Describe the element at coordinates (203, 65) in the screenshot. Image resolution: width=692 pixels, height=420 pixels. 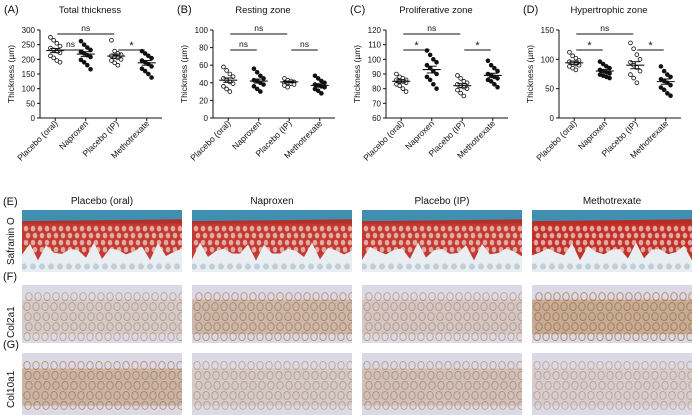
I see `y-tick-label: 60` at that location.